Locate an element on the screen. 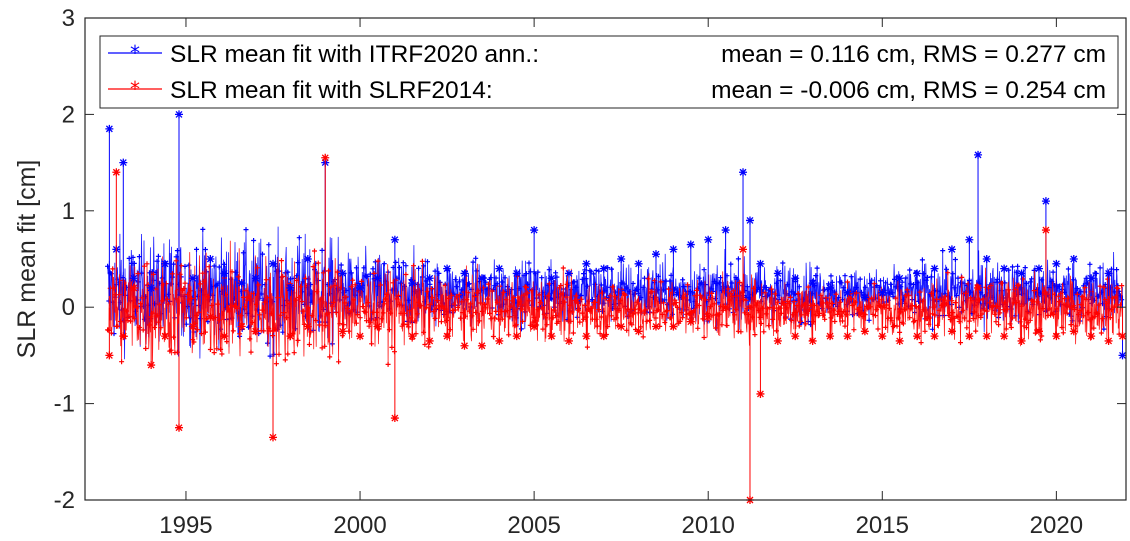  x-tick-label: 2010 is located at coordinates (708, 525).